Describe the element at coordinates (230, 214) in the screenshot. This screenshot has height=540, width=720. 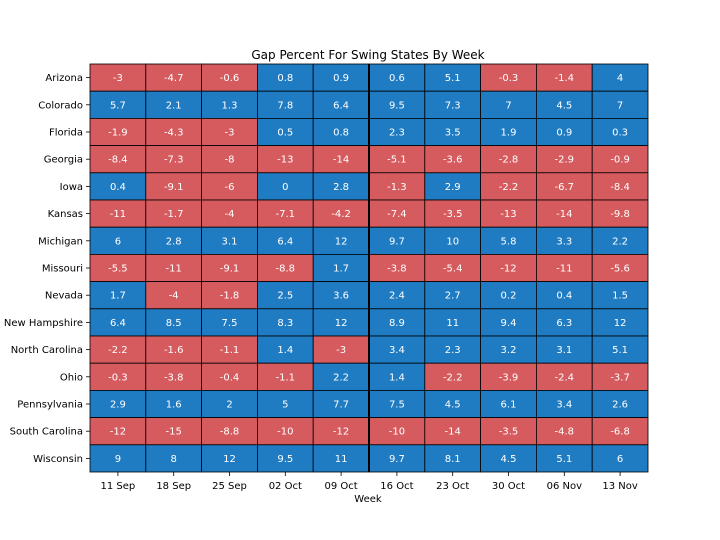
I see `cell-value-label: -4` at that location.